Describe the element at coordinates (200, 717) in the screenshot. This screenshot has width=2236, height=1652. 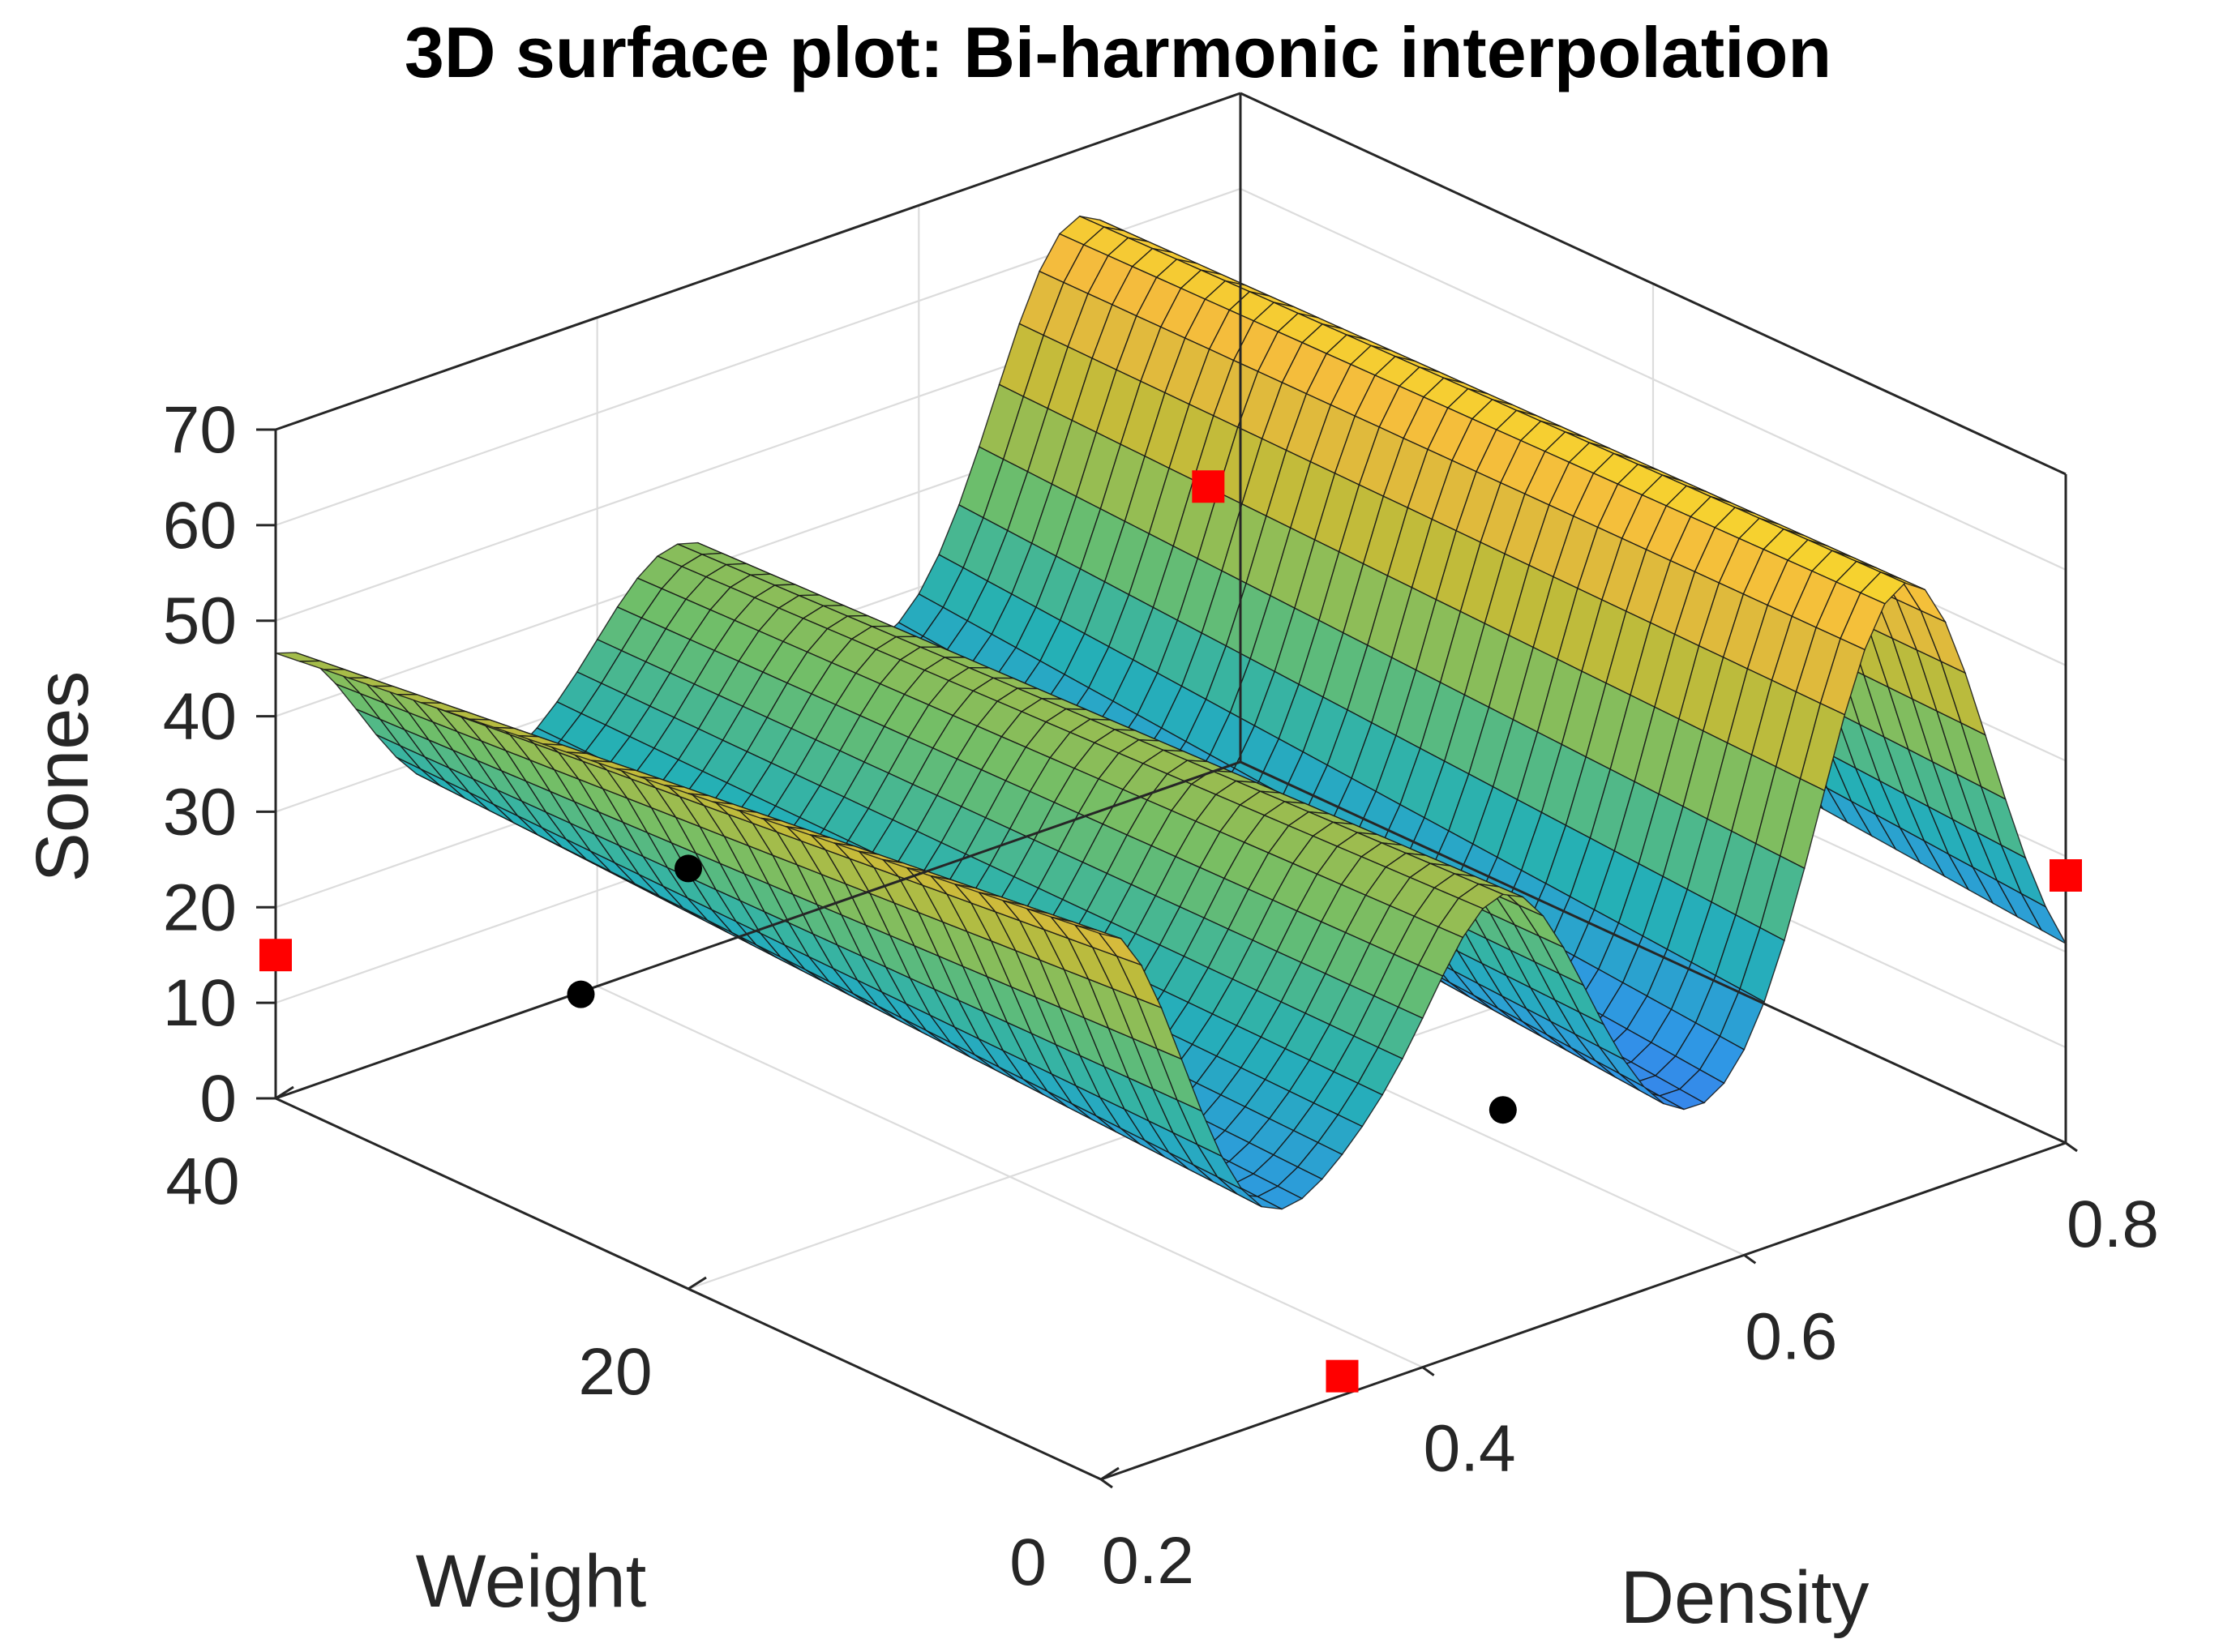
I see `z-tick-label: 40` at that location.